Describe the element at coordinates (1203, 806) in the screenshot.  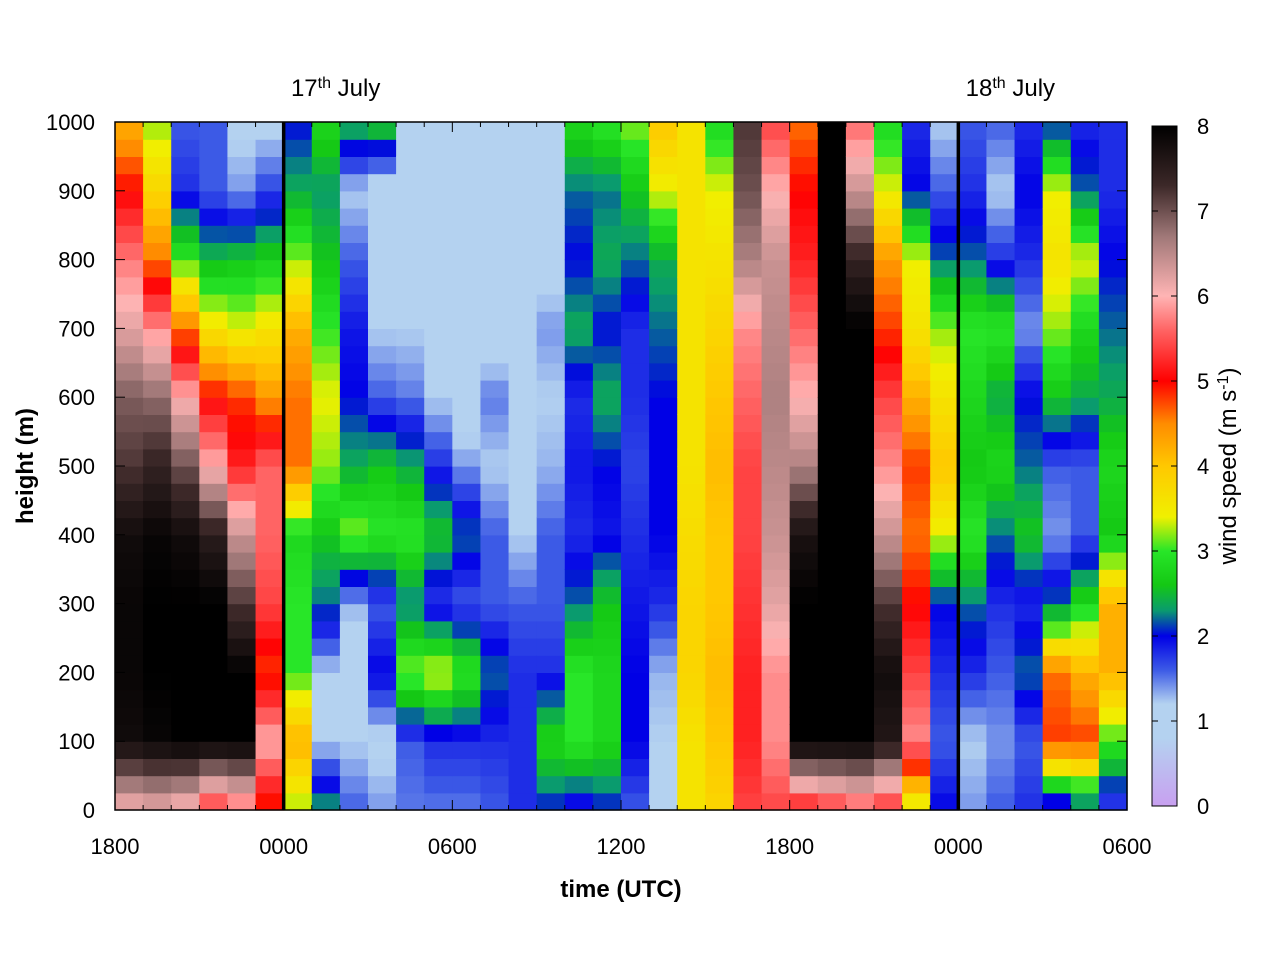
I see `colorbar-tick-label: 0` at that location.